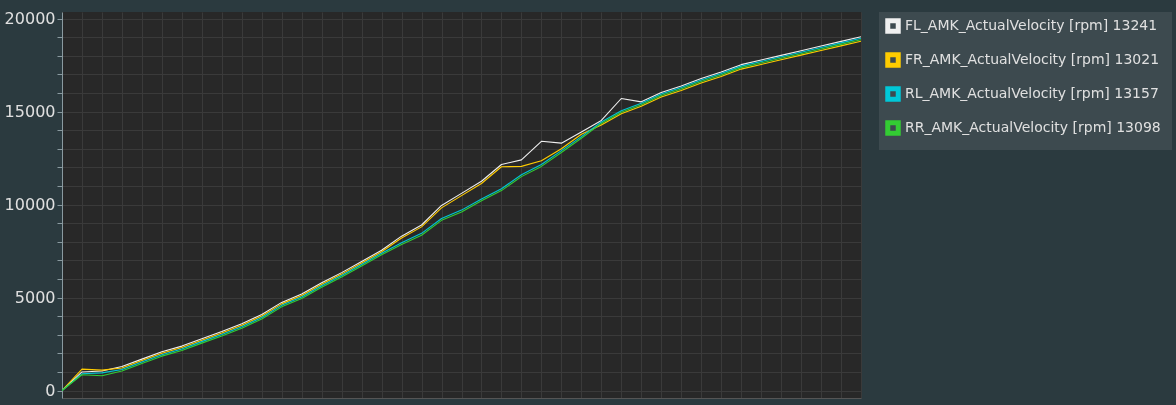 The width and height of the screenshot is (1176, 405). Describe the element at coordinates (30, 112) in the screenshot. I see `y-tick-label: 15000` at that location.